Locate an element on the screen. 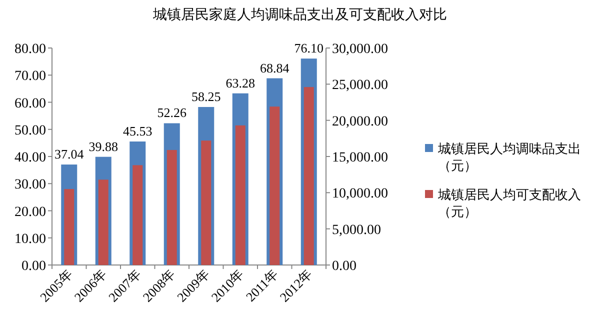  y-tick-label: 10.00 is located at coordinates (30, 239).